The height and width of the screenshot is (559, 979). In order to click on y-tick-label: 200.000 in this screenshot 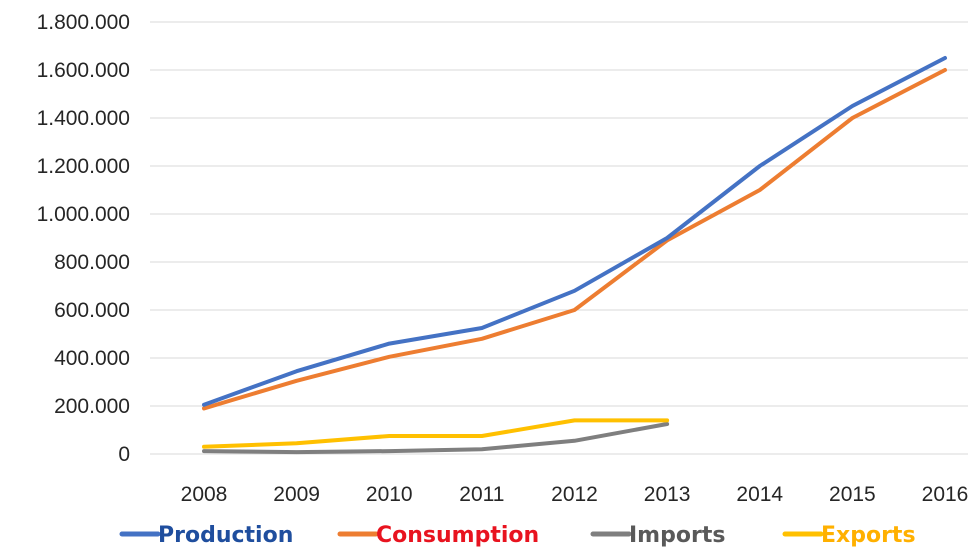, I will do `click(92, 406)`.